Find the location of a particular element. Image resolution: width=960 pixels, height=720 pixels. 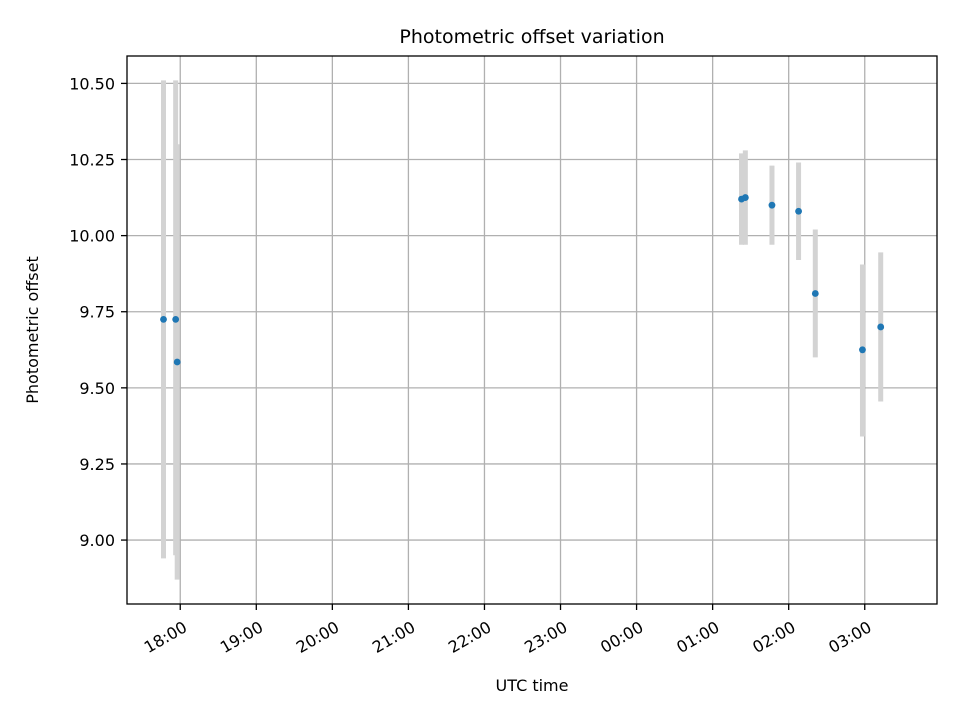

y-axis-ticks: 9.00 9.25 9.50 9.75 10.00 10.25 10.50 is located at coordinates (98, 312).